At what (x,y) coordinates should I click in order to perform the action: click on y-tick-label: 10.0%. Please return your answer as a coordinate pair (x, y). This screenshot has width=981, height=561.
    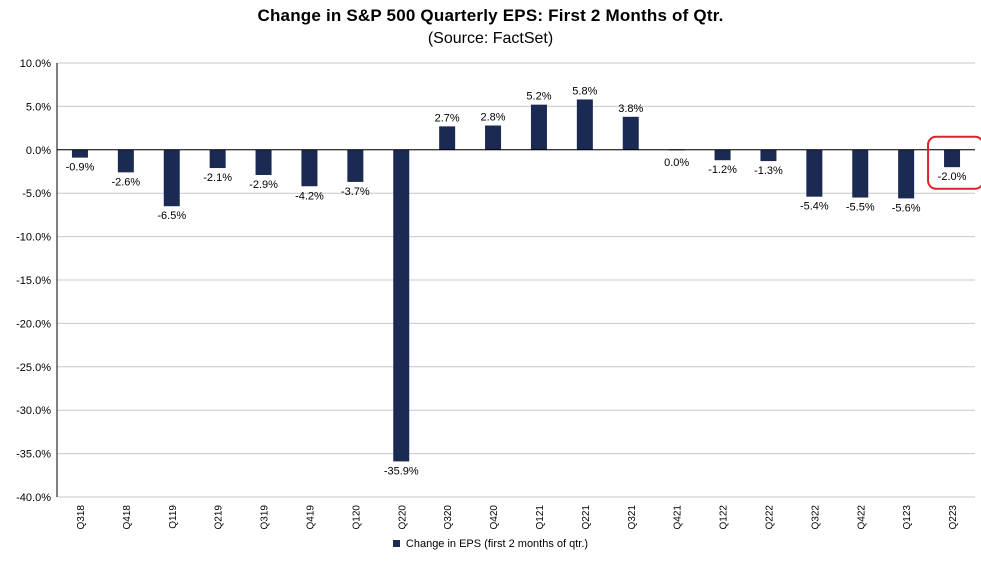
    Looking at the image, I should click on (35, 64).